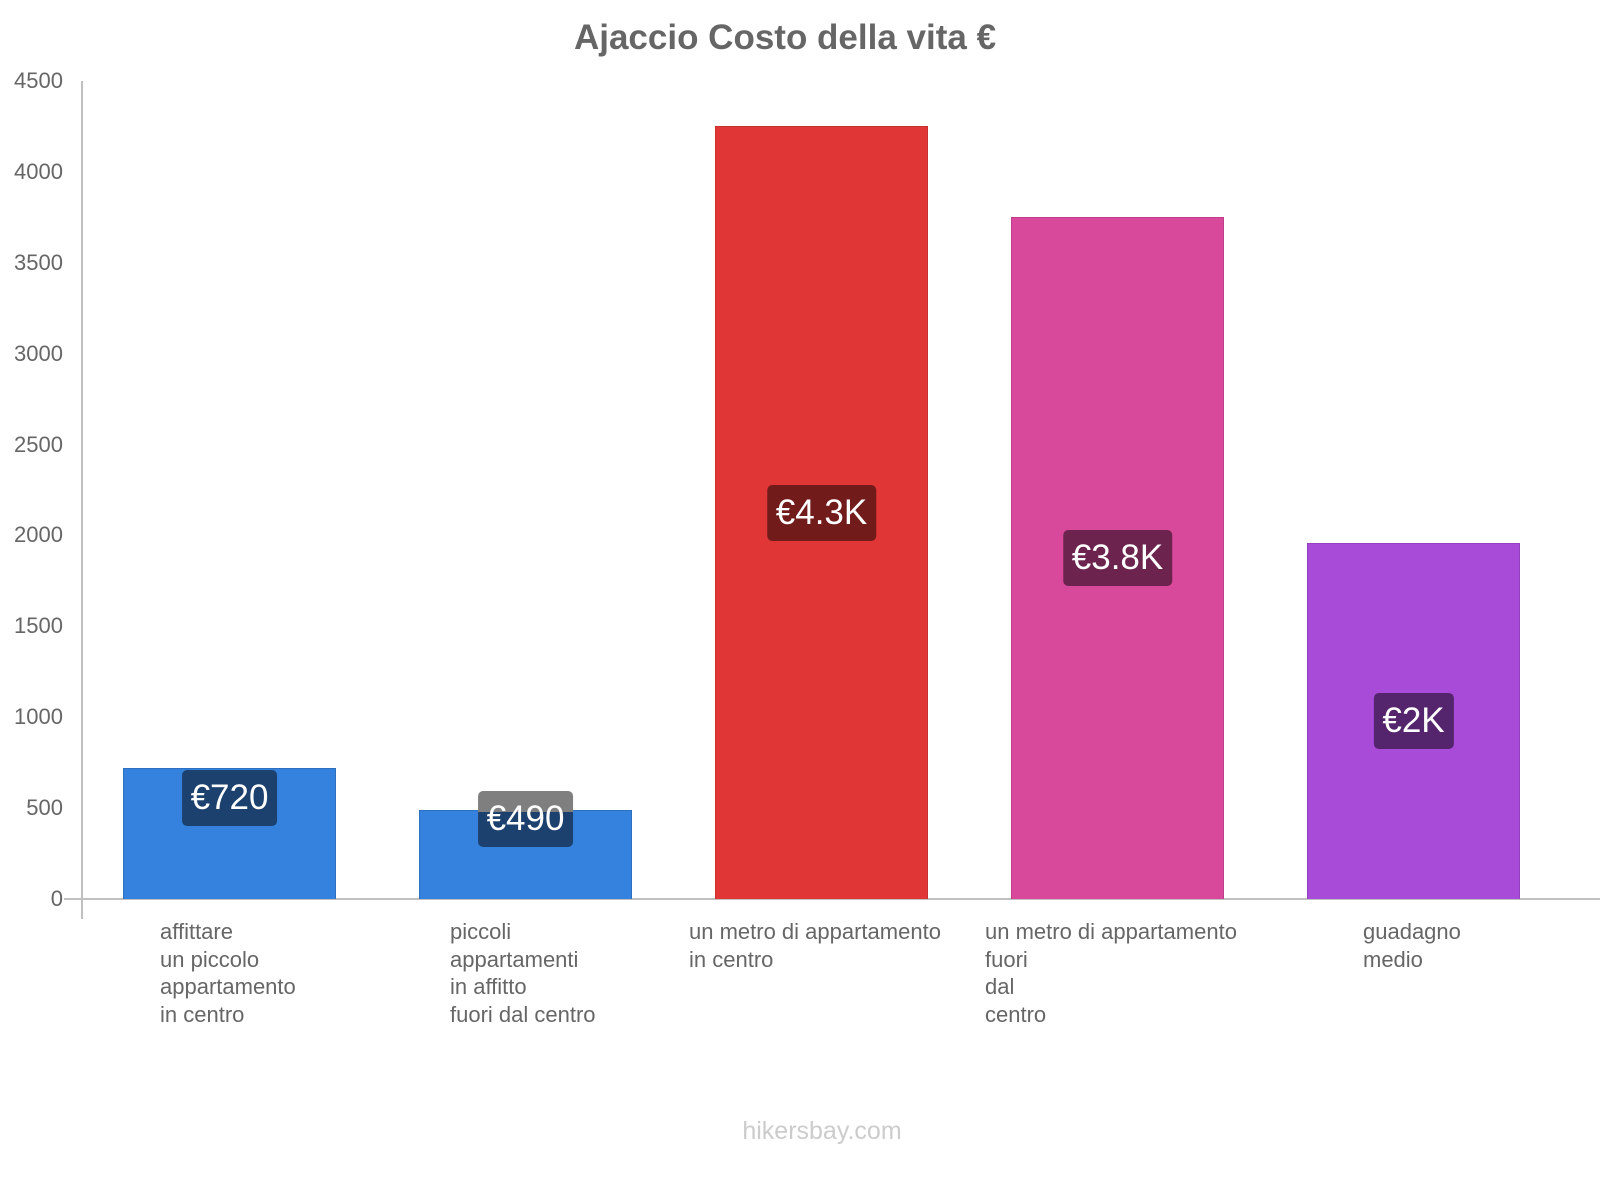 Image resolution: width=1600 pixels, height=1200 pixels. What do you see at coordinates (832, 899) in the screenshot?
I see `x-axis-line` at bounding box center [832, 899].